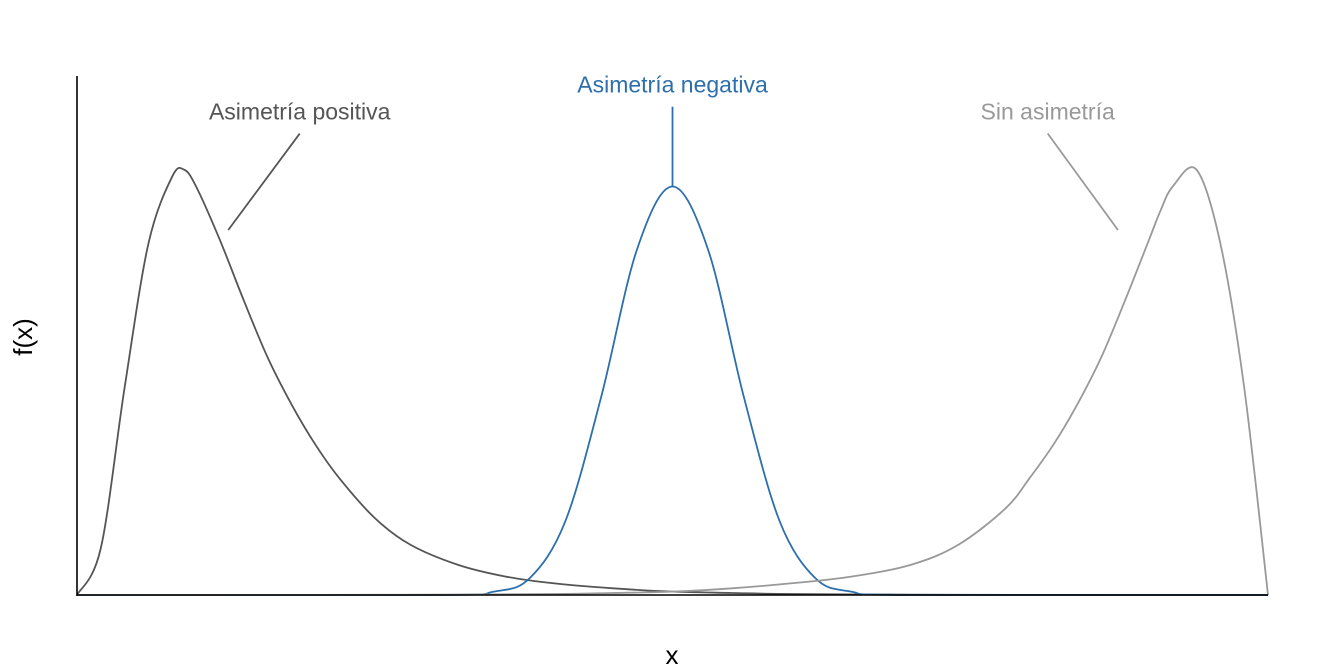 The height and width of the screenshot is (672, 1344). I want to click on annotation-label-2: Asimetría negativa, so click(672, 85).